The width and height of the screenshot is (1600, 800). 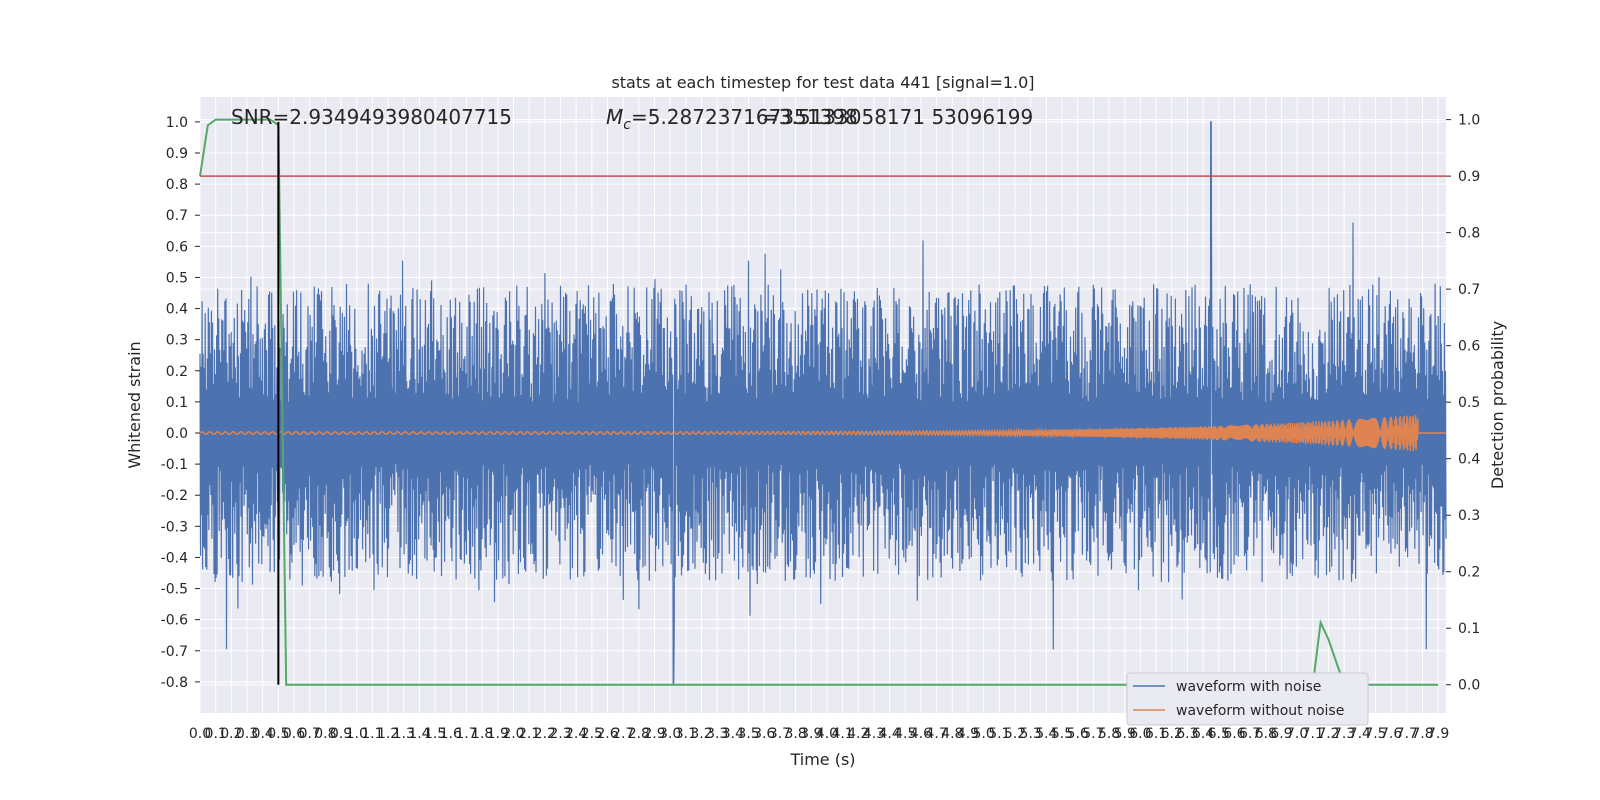 What do you see at coordinates (371, 117) in the screenshot?
I see `snr-annotation: SNR=2.9349493980407715` at bounding box center [371, 117].